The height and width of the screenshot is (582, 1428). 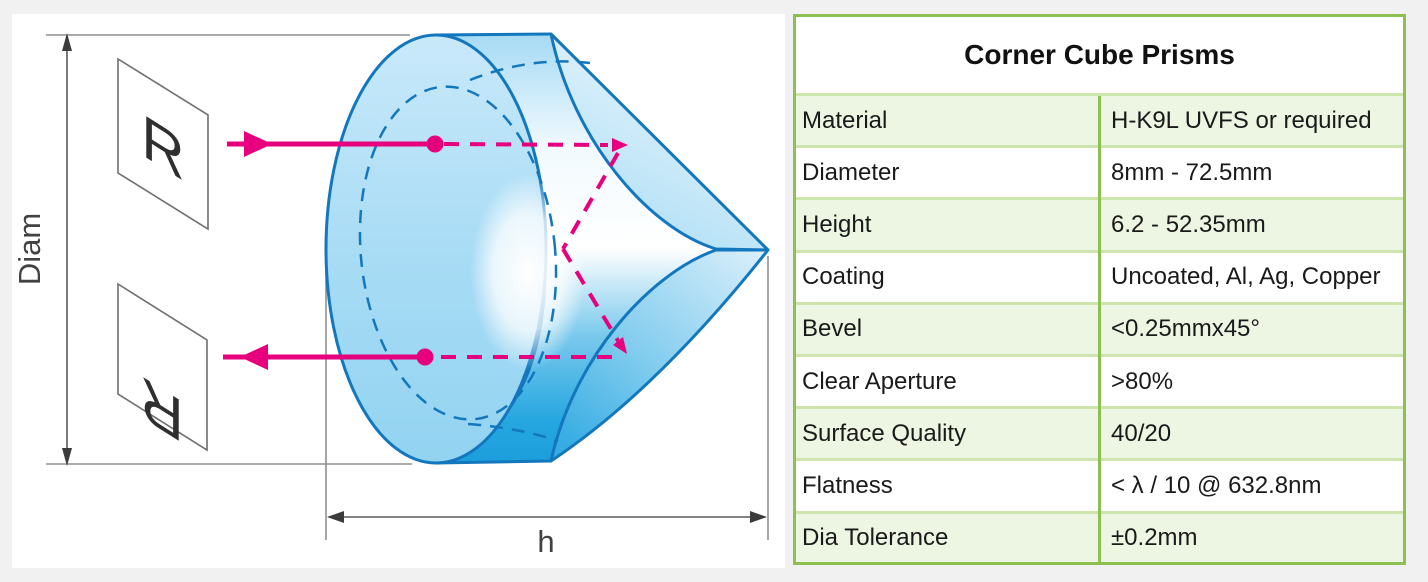 I want to click on h-label: h, so click(x=545, y=541).